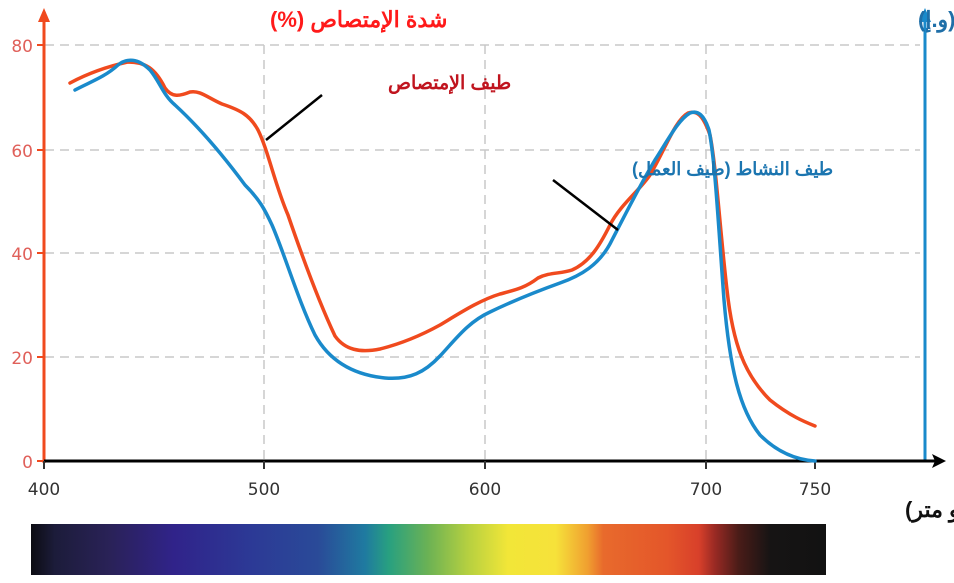 The image size is (954, 583). What do you see at coordinates (585, 205) in the screenshot?
I see `action-leader-line` at bounding box center [585, 205].